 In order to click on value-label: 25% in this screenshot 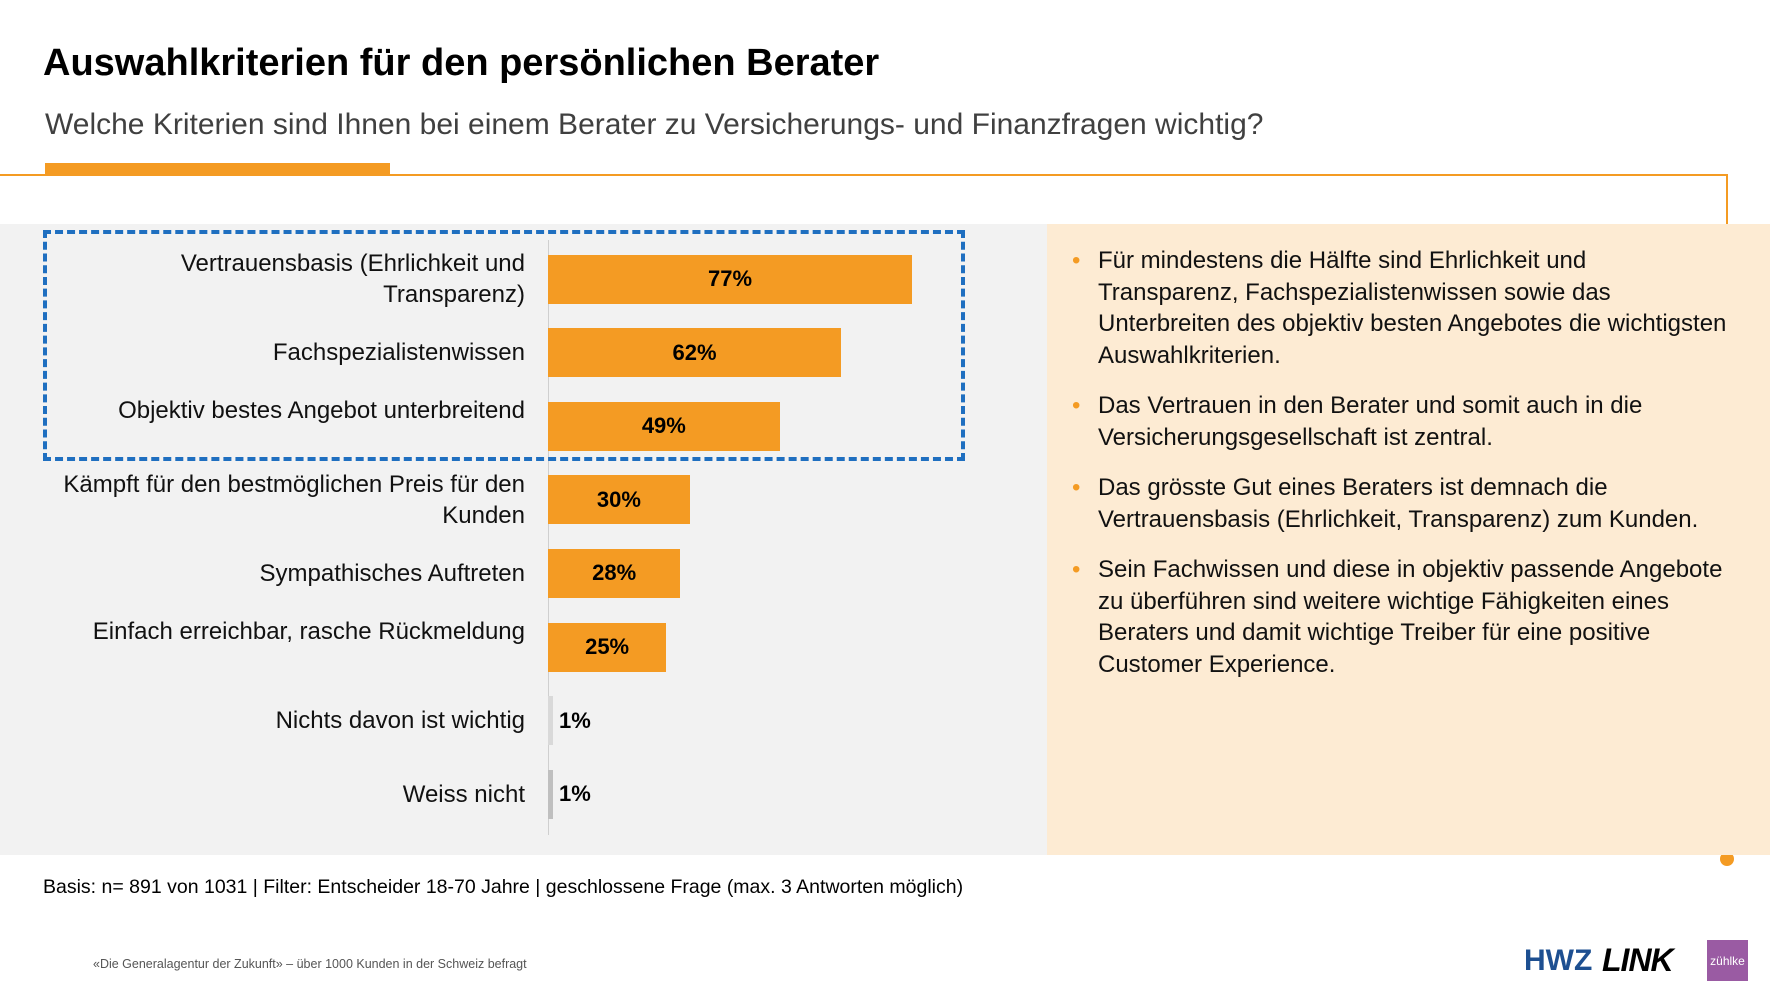, I will do `click(607, 646)`.